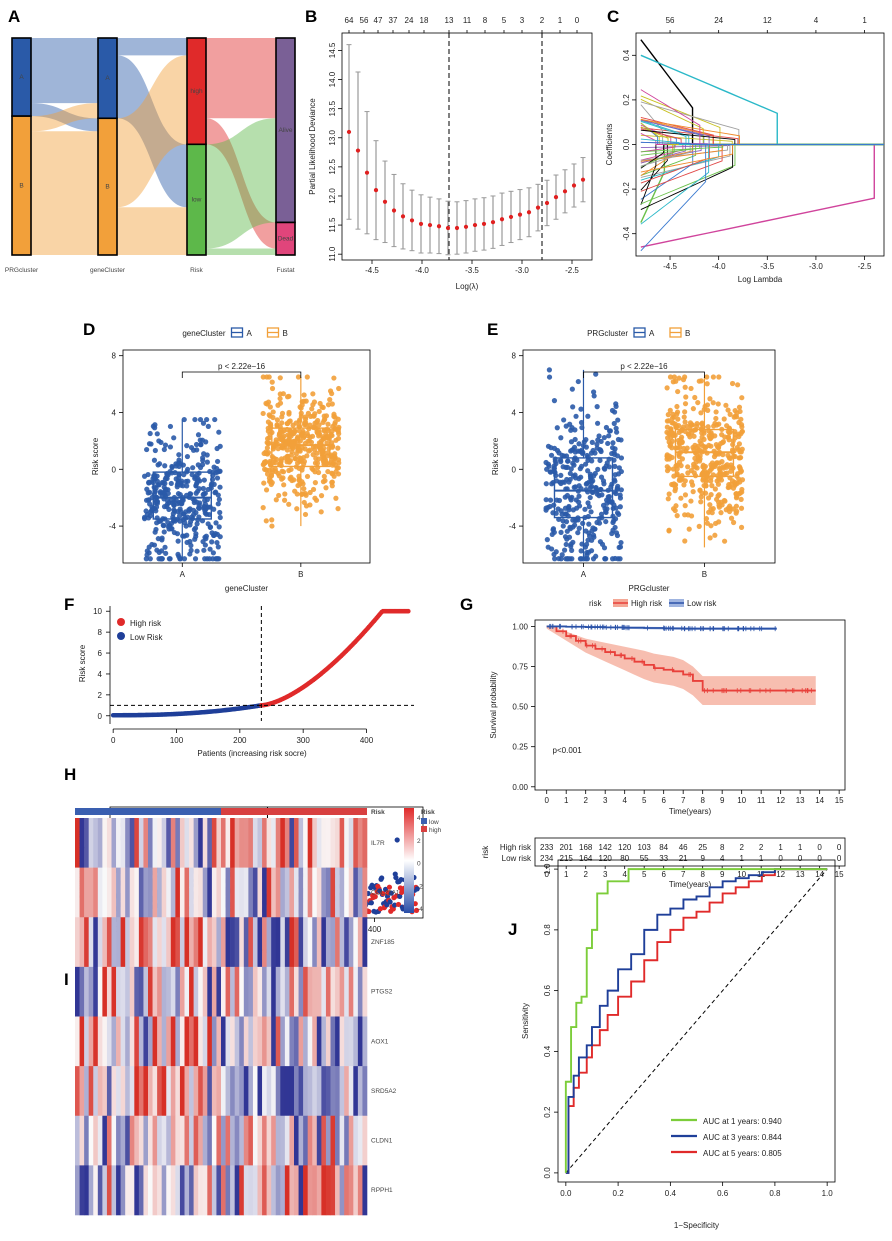  I want to click on risk-table-cell: 1, so click(800, 847).